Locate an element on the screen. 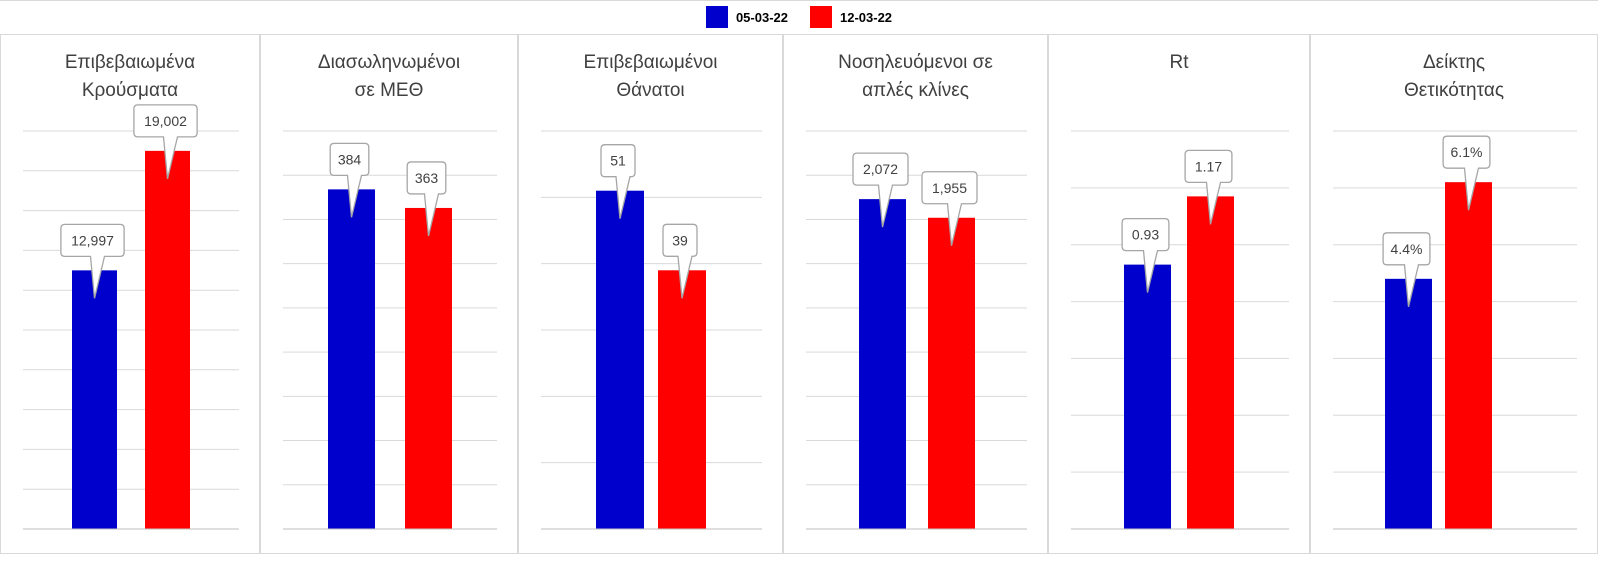 This screenshot has width=1598, height=563. bar-chart: 4.4% 6.1% is located at coordinates (1455, 330).